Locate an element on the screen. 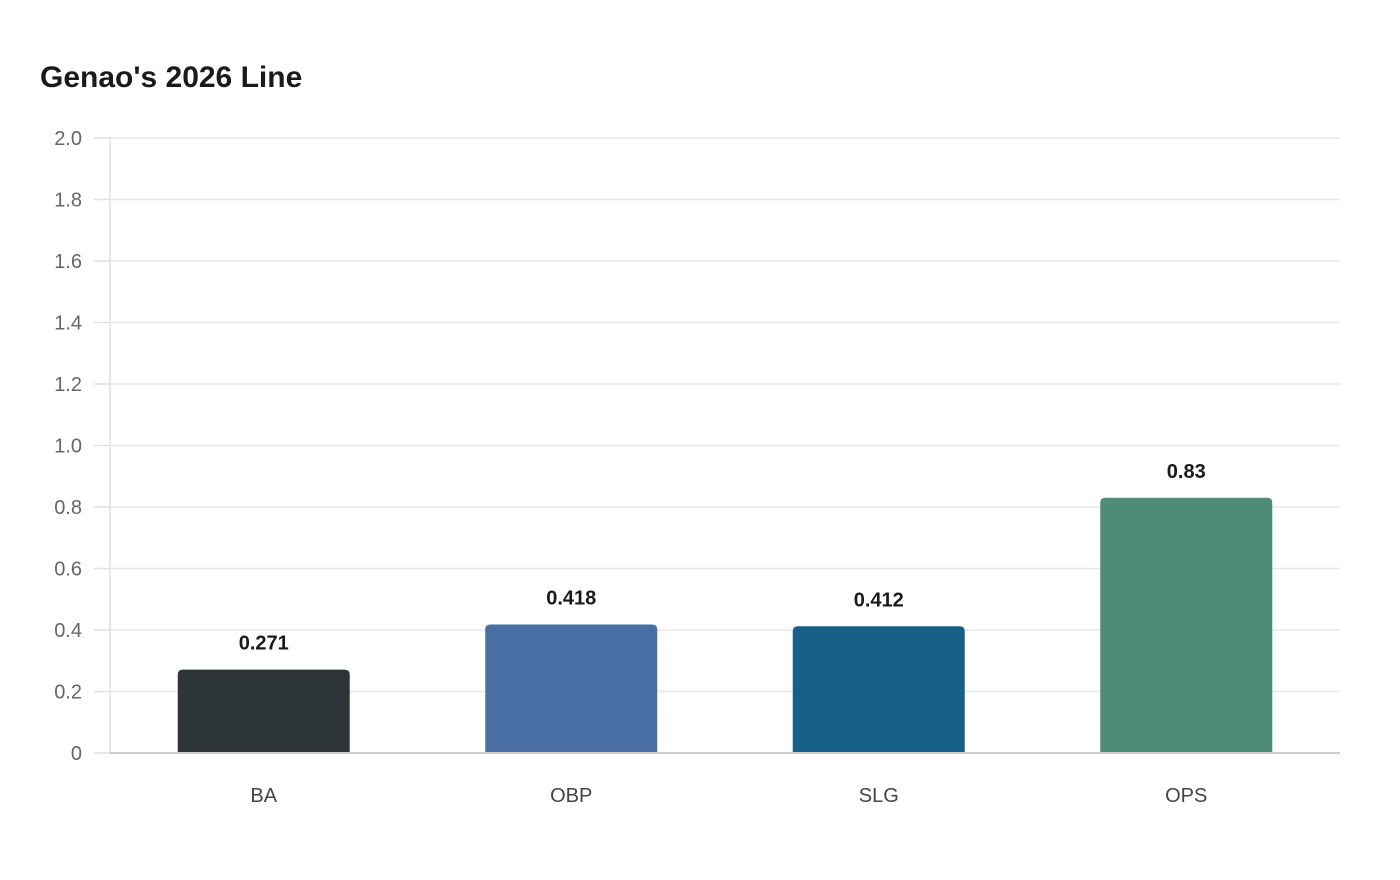 Image resolution: width=1400 pixels, height=880 pixels. value-label-ba: 0.271 is located at coordinates (264, 644).